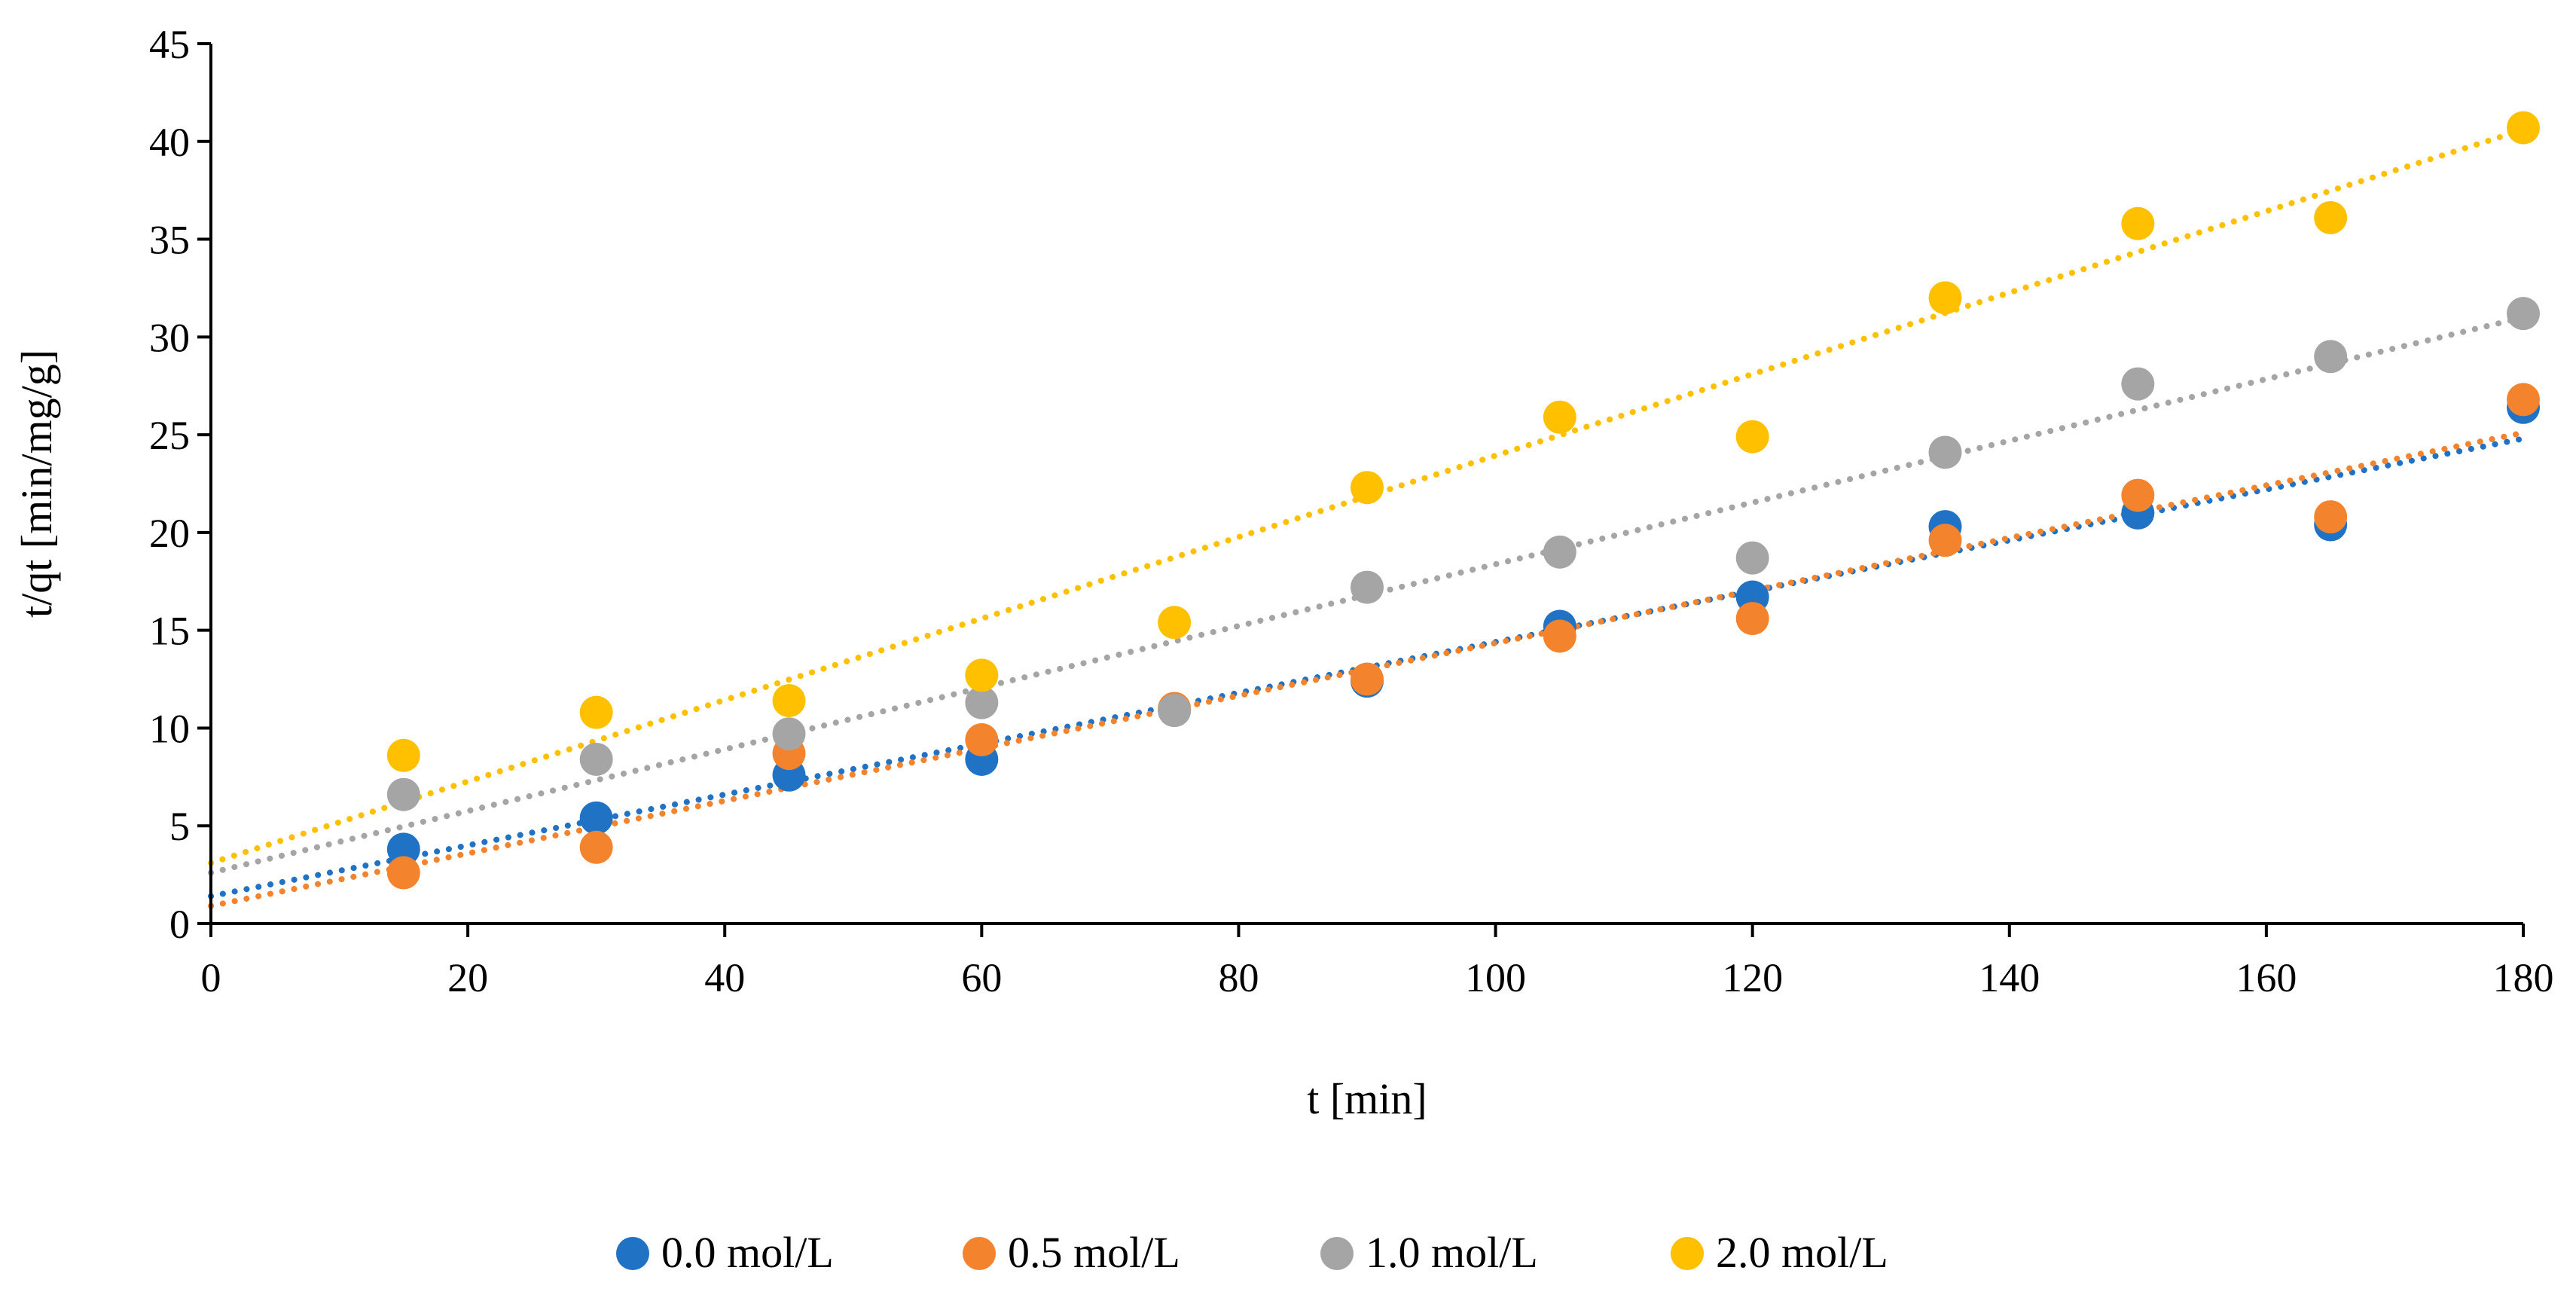 The width and height of the screenshot is (2576, 1307). Describe the element at coordinates (170, 729) in the screenshot. I see `y-tick-label: 10` at that location.